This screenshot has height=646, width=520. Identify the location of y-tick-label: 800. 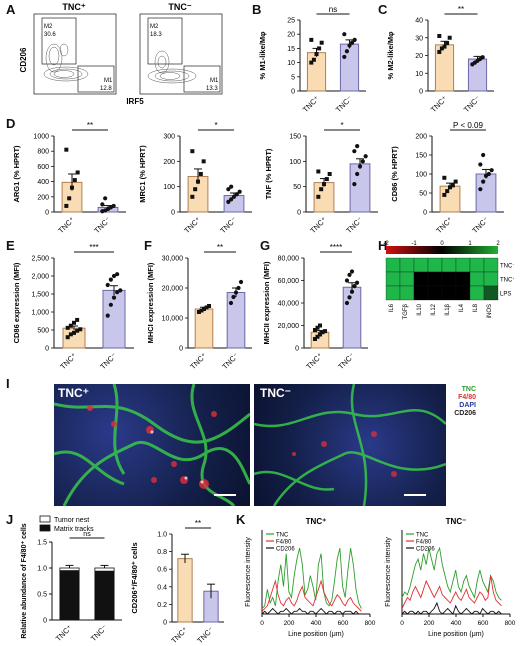
(43, 152).